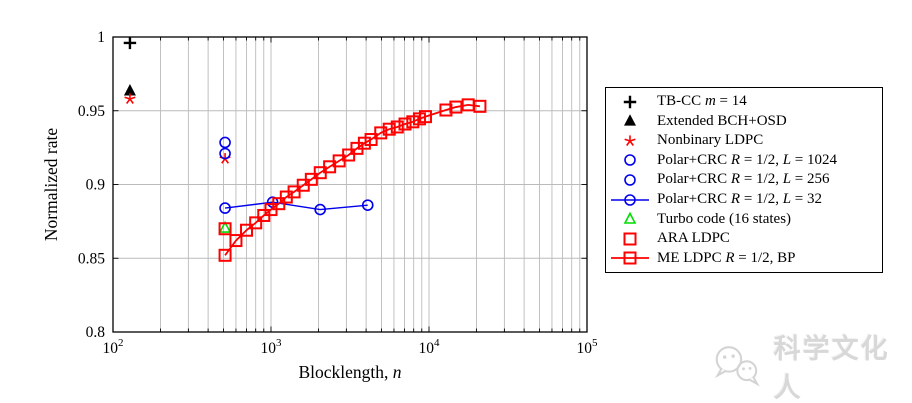 Image resolution: width=912 pixels, height=403 pixels. I want to click on series-polar-crc-l256, so click(225, 153).